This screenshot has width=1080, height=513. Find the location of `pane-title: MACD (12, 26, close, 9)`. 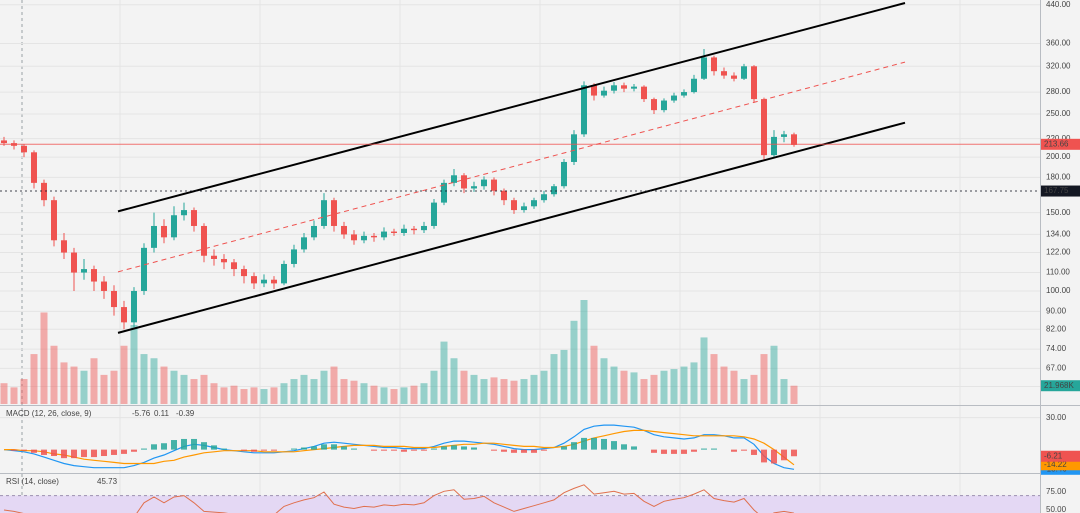

pane-title: MACD (12, 26, close, 9) is located at coordinates (49, 413).